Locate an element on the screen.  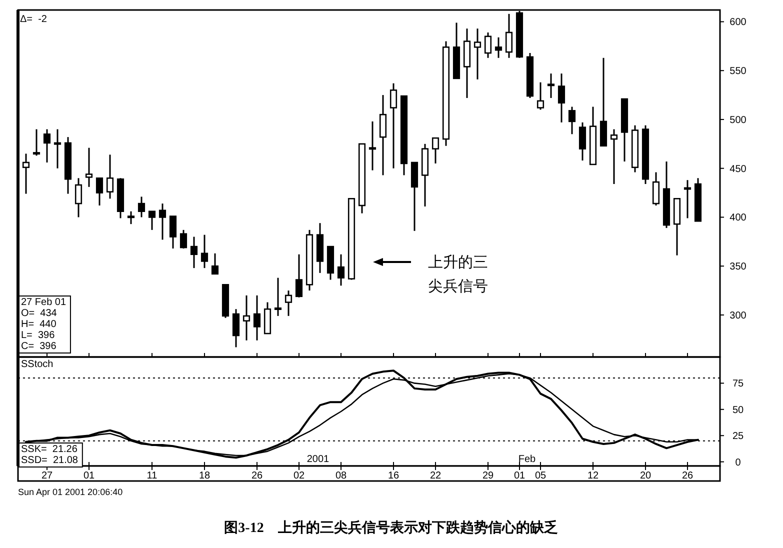
y-tick-label: 450 is located at coordinates (738, 169).